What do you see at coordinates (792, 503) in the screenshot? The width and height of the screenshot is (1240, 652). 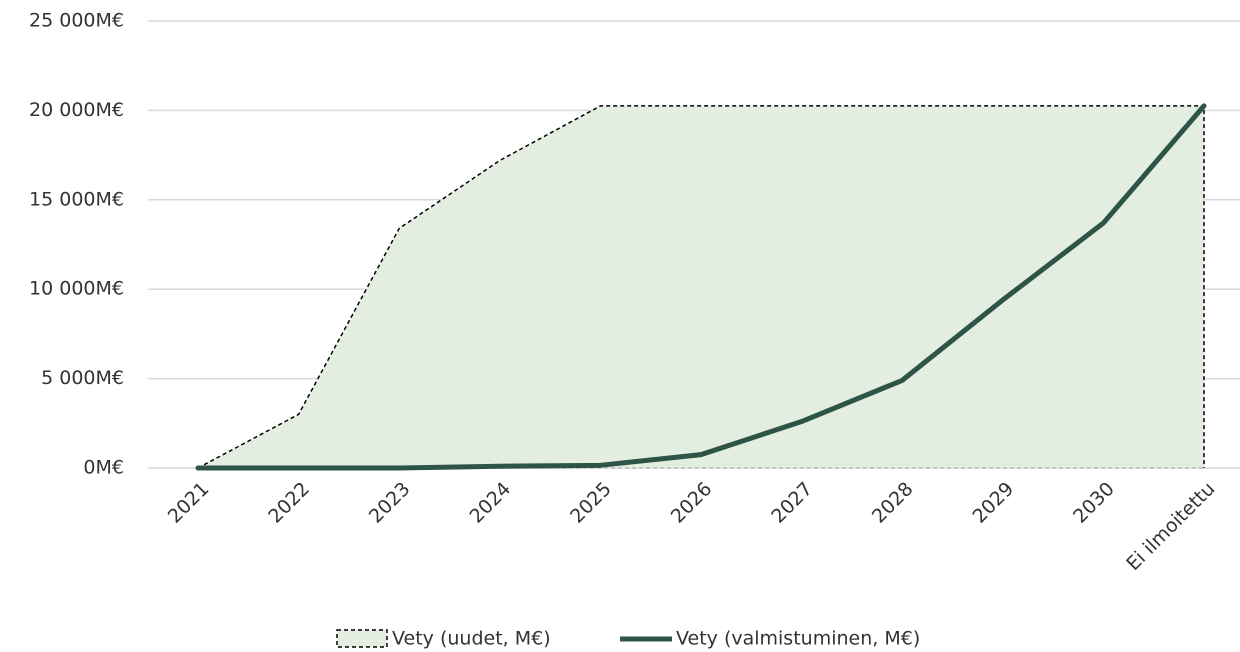 I see `x-tick-label: 2027` at bounding box center [792, 503].